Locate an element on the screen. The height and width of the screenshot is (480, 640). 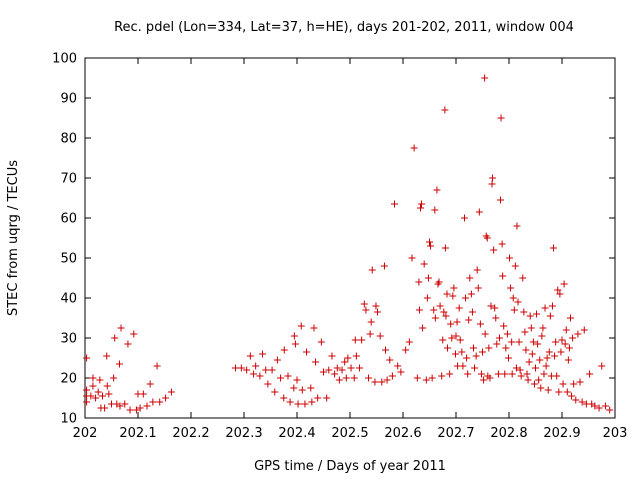
x-tick-label: 203 is located at coordinates (615, 433).